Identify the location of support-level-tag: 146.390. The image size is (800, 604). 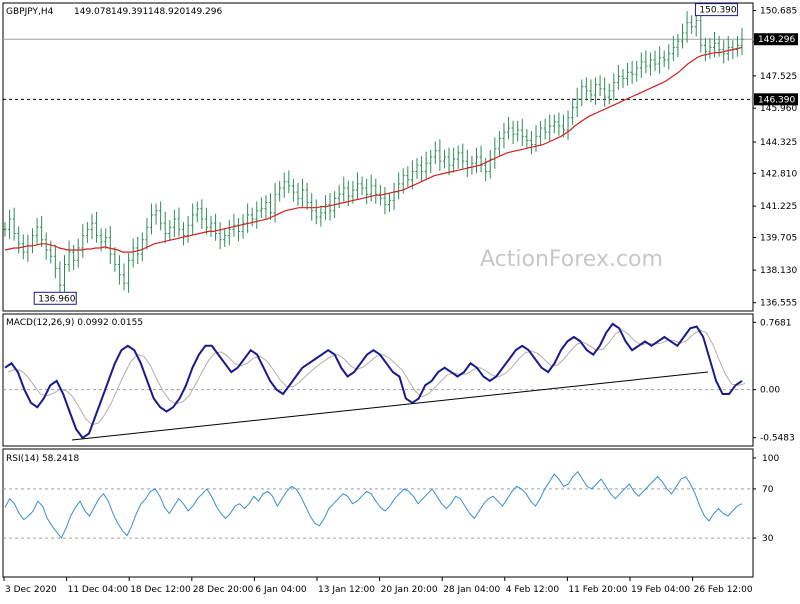
(776, 100).